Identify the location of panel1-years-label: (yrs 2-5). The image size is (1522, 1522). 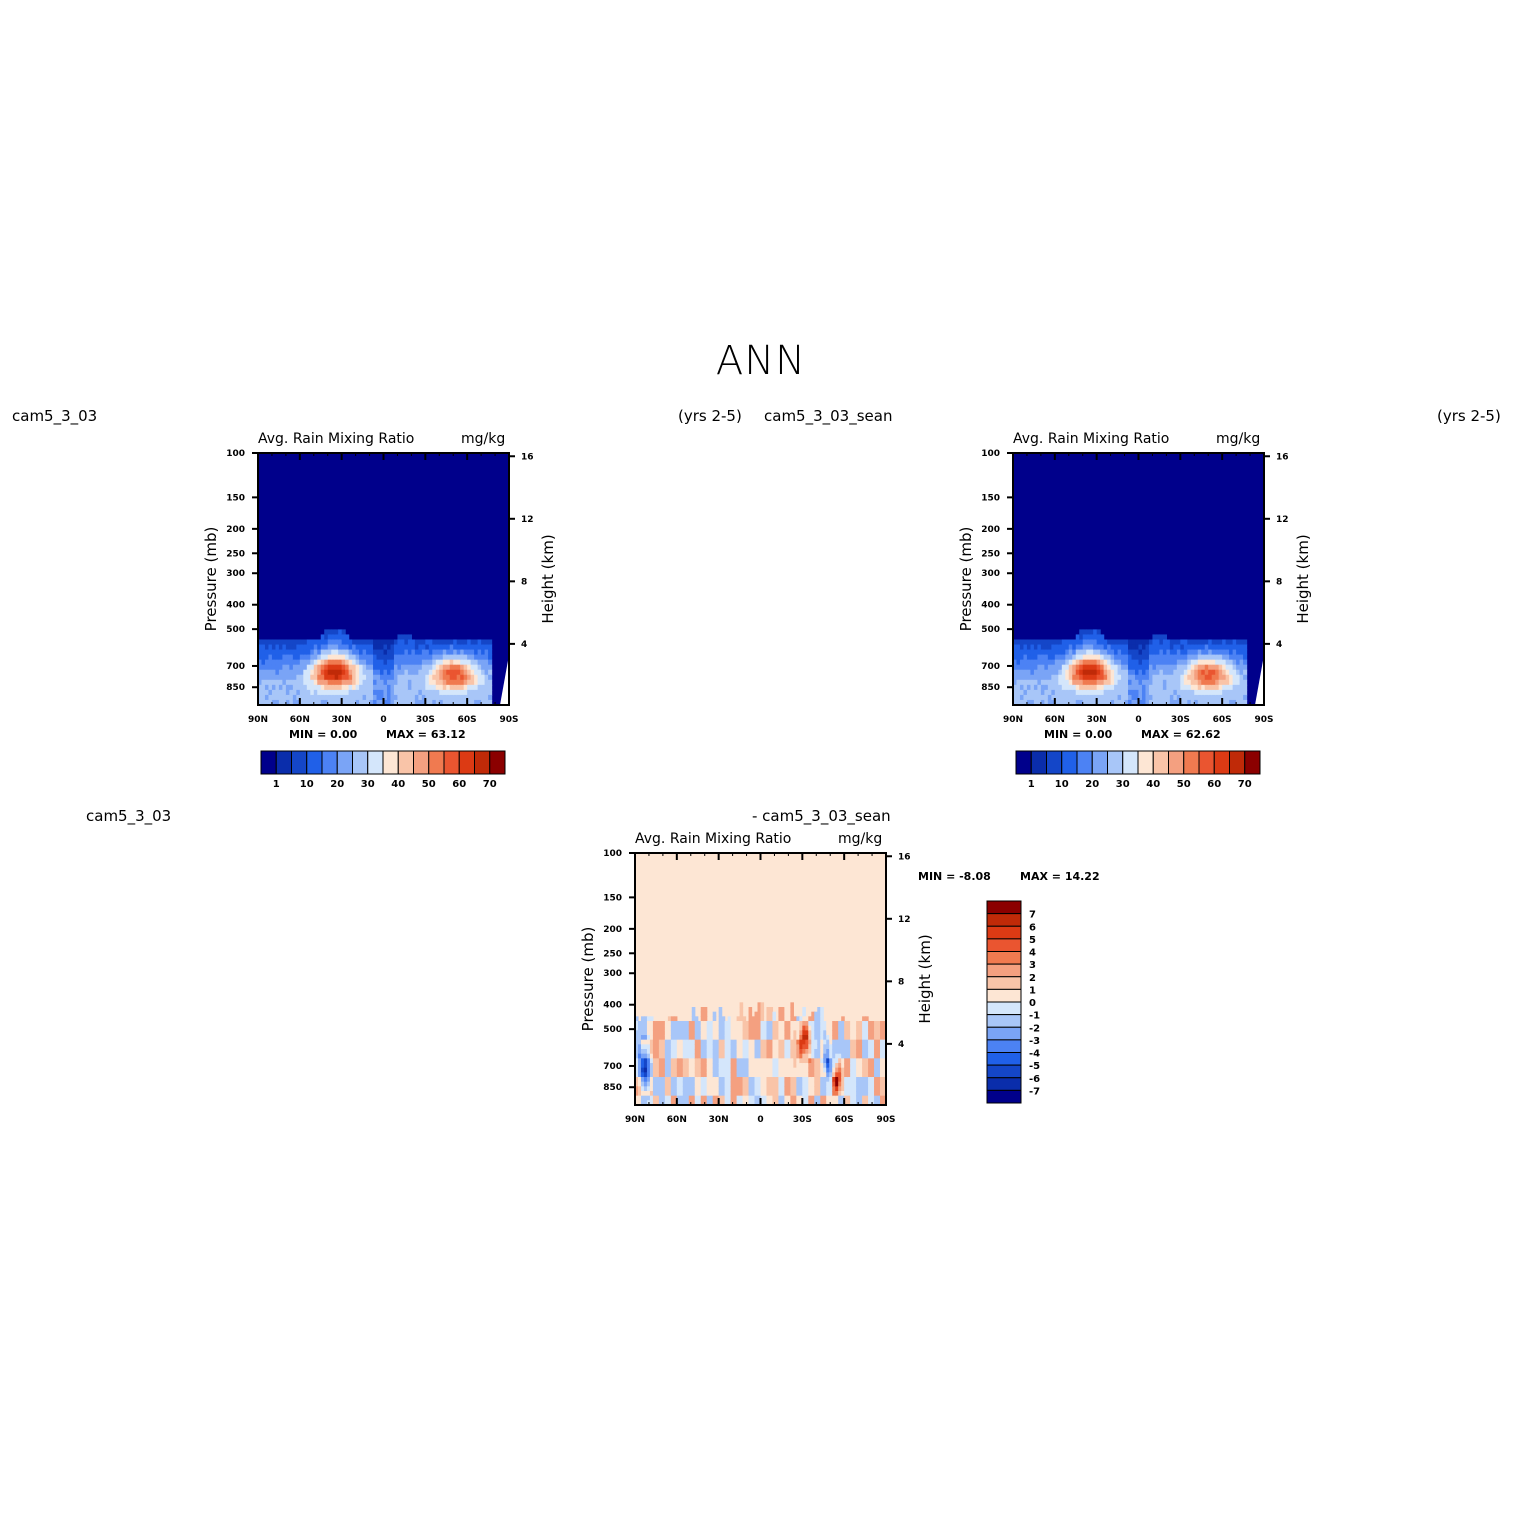
(710, 416).